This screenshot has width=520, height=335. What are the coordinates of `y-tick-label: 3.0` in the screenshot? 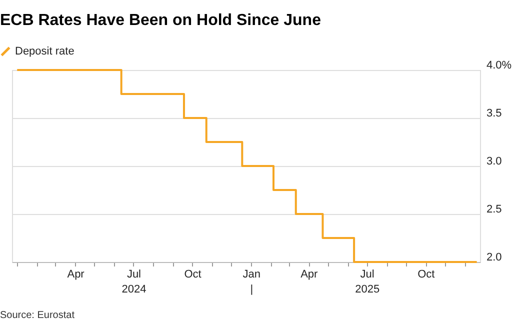 It's located at (494, 162).